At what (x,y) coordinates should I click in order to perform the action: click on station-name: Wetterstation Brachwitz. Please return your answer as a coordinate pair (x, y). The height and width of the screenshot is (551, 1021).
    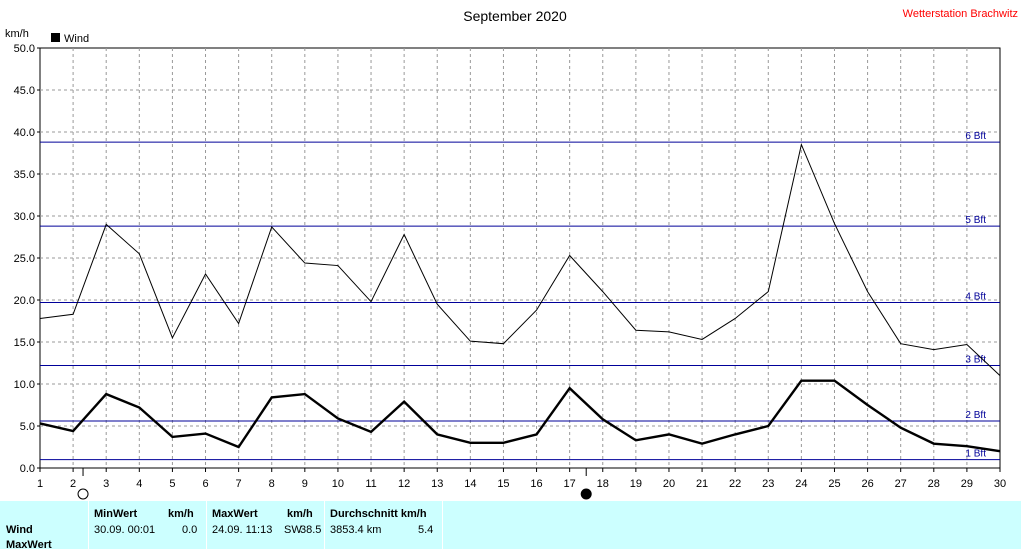
    Looking at the image, I should click on (960, 14).